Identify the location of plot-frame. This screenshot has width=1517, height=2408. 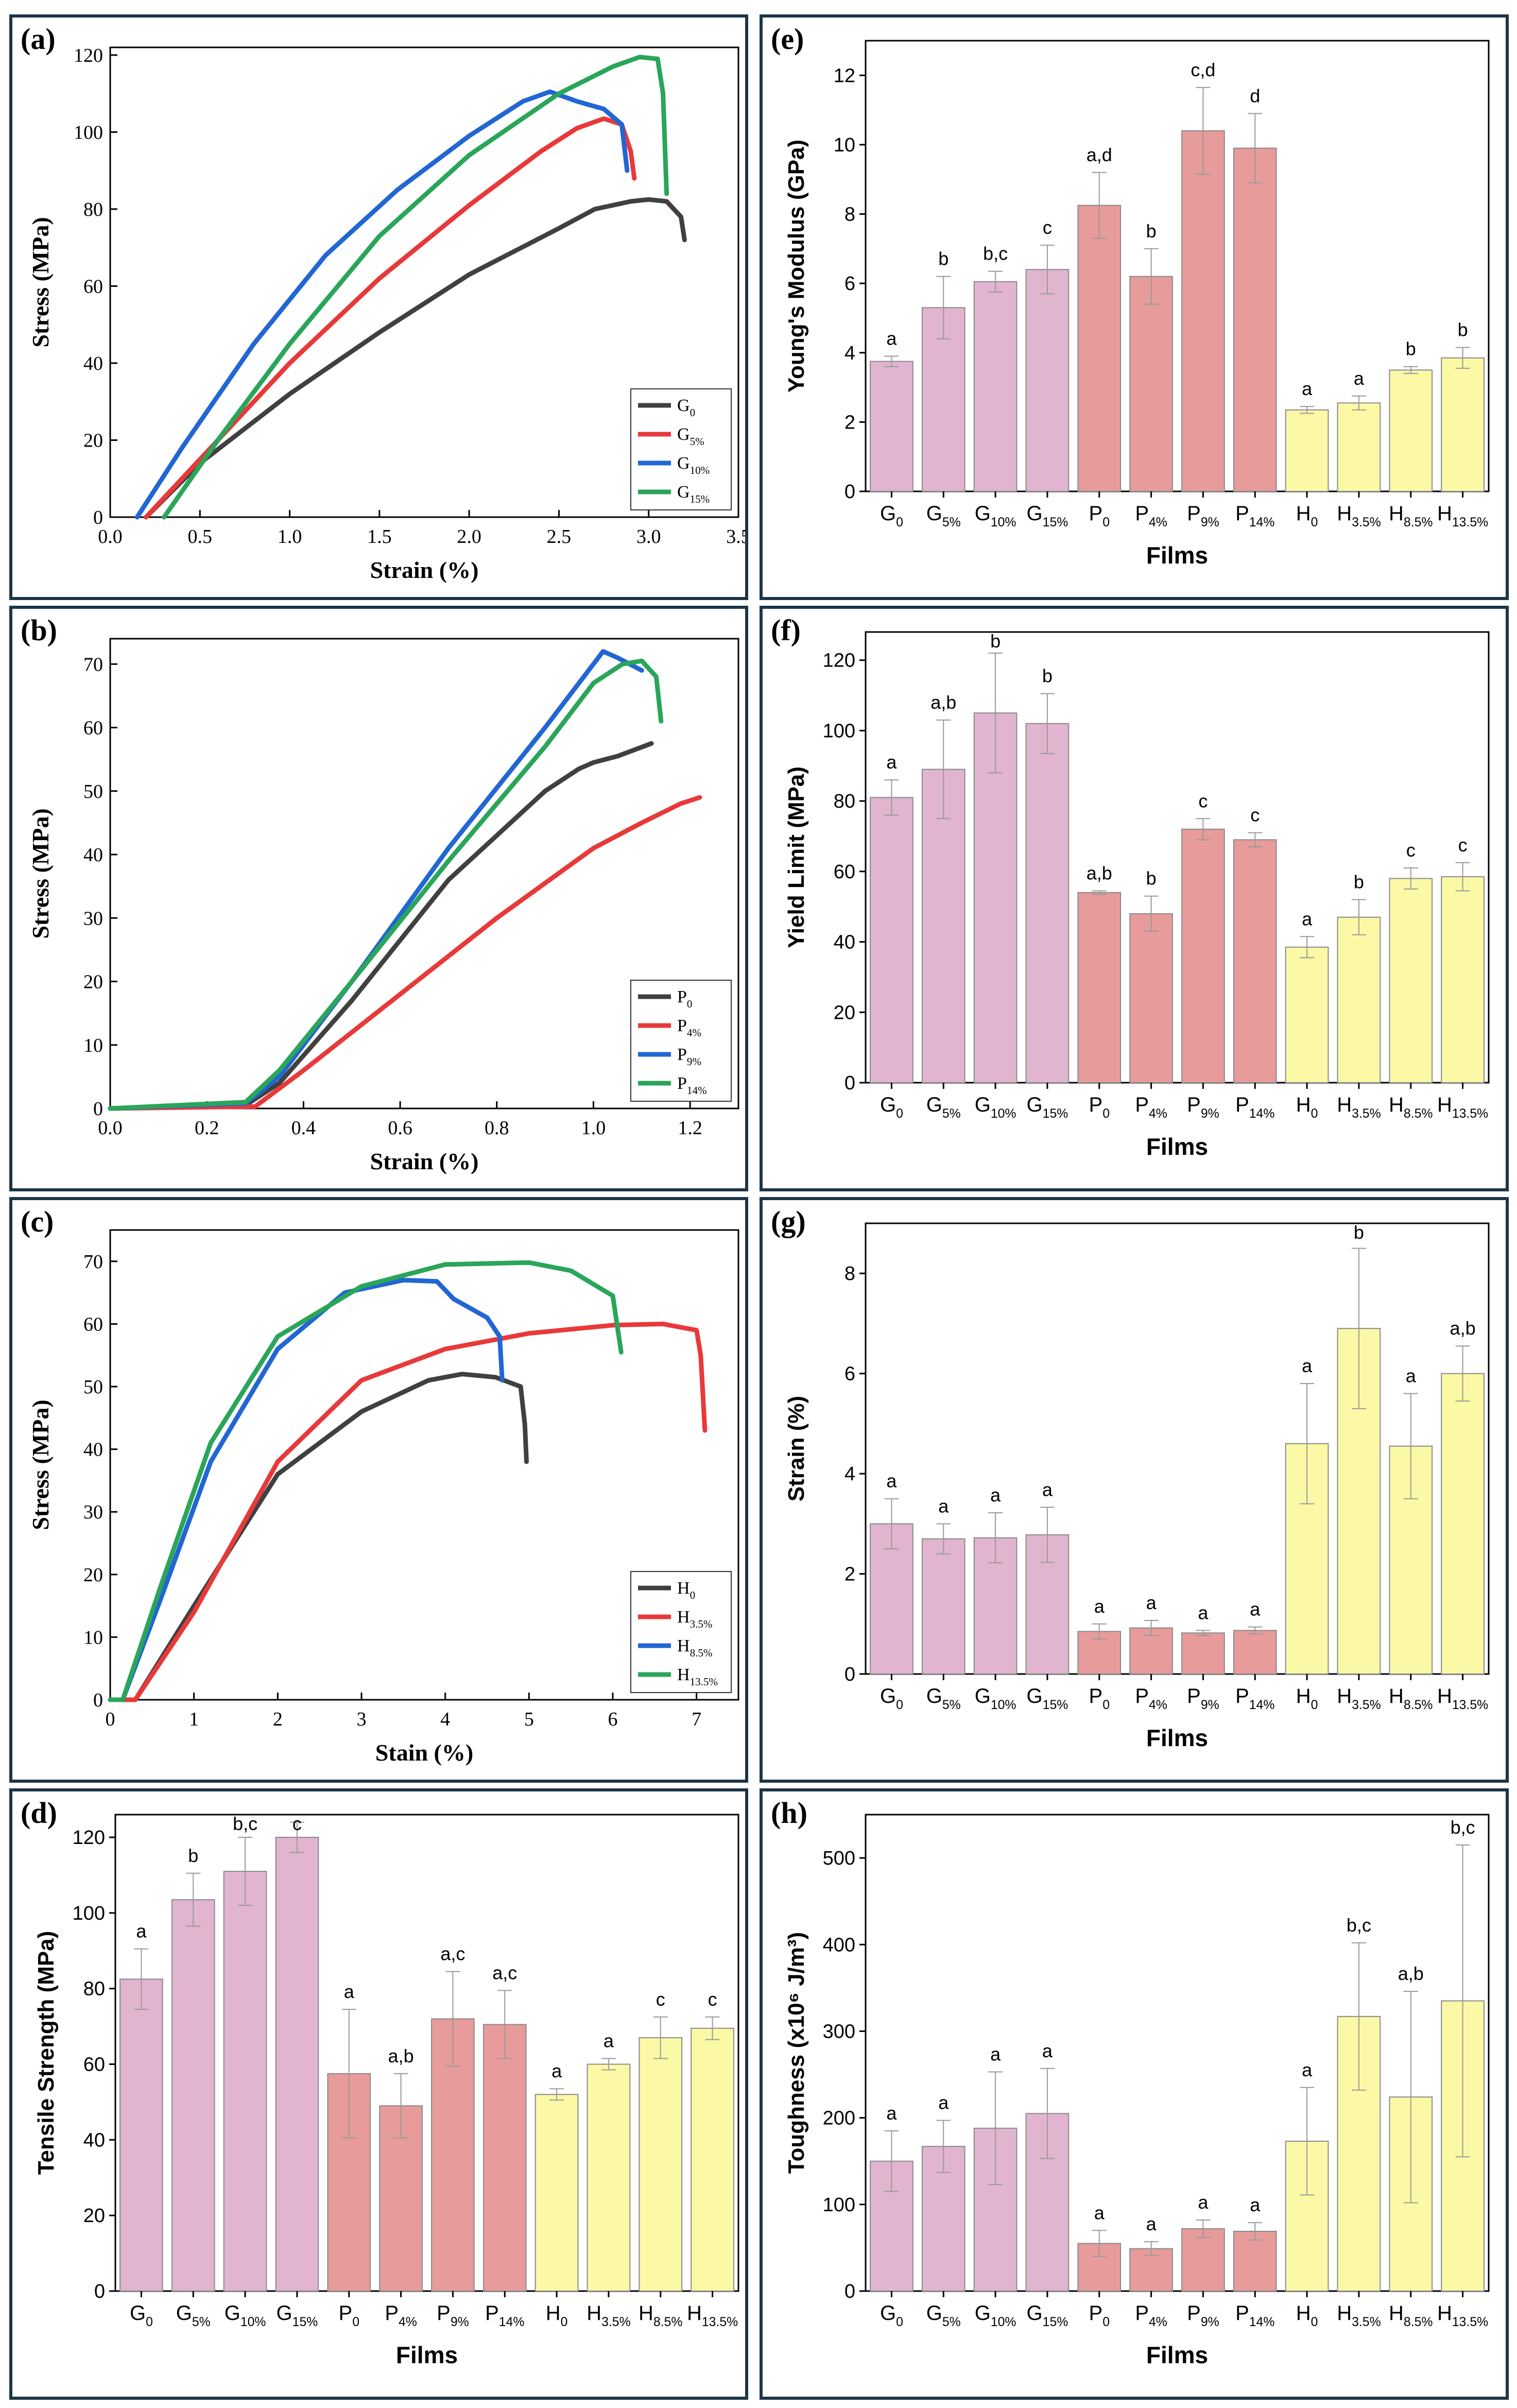
(424, 874).